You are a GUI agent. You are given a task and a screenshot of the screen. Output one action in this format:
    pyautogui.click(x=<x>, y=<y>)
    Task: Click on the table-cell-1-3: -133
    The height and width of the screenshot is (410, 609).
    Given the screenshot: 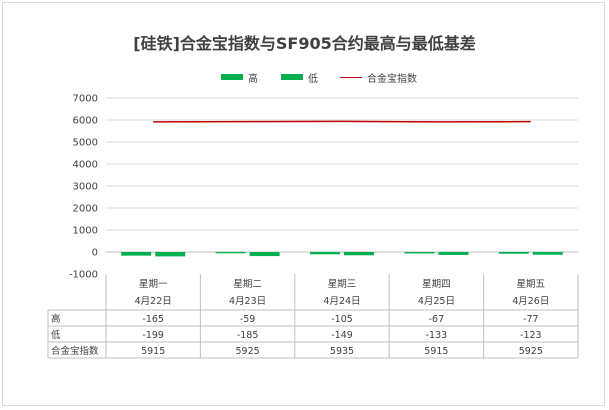 What is the action you would take?
    pyautogui.click(x=437, y=335)
    